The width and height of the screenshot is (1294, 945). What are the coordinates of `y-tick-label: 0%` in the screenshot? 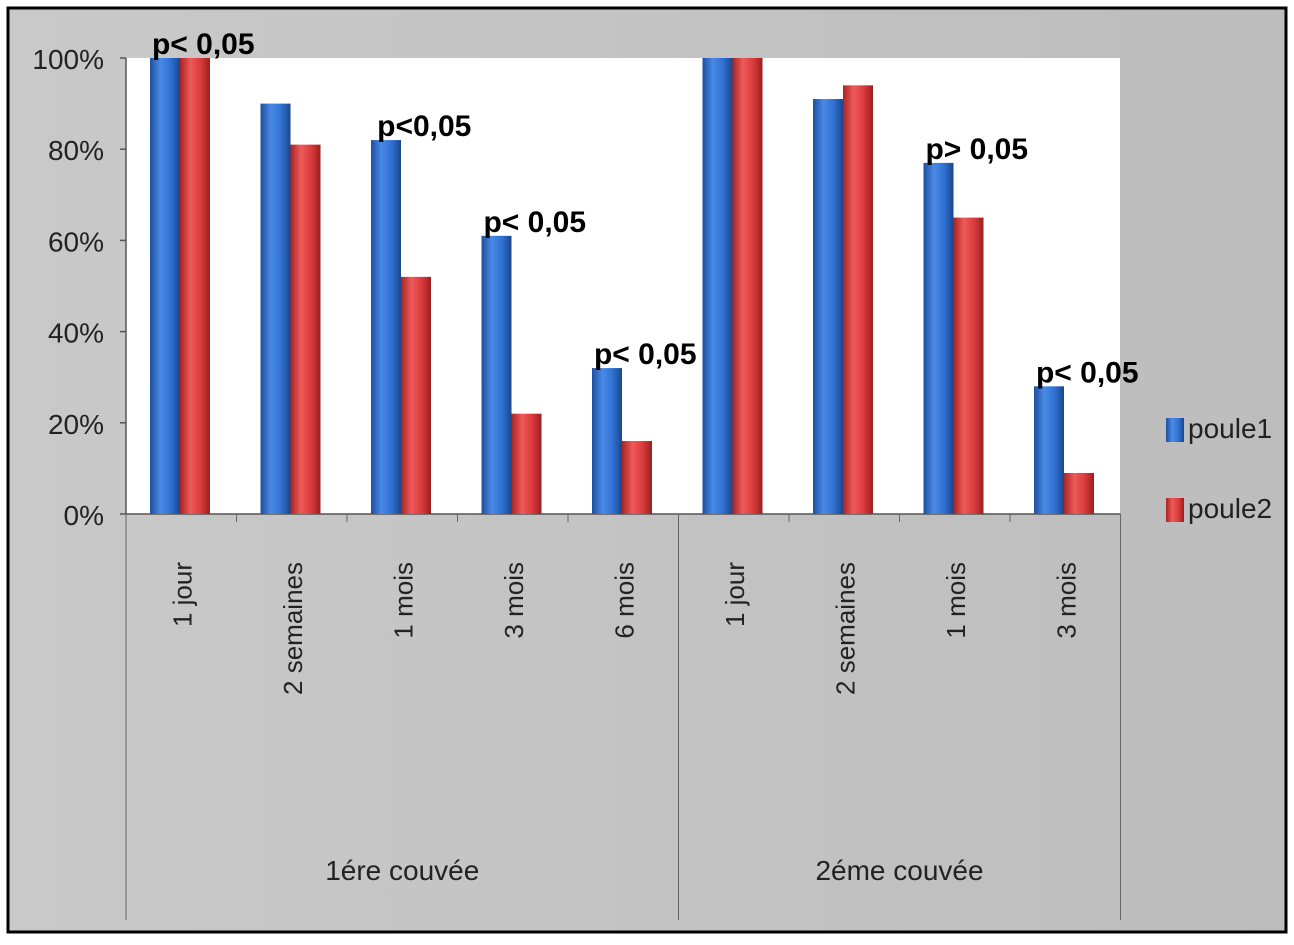 It's located at (84, 515).